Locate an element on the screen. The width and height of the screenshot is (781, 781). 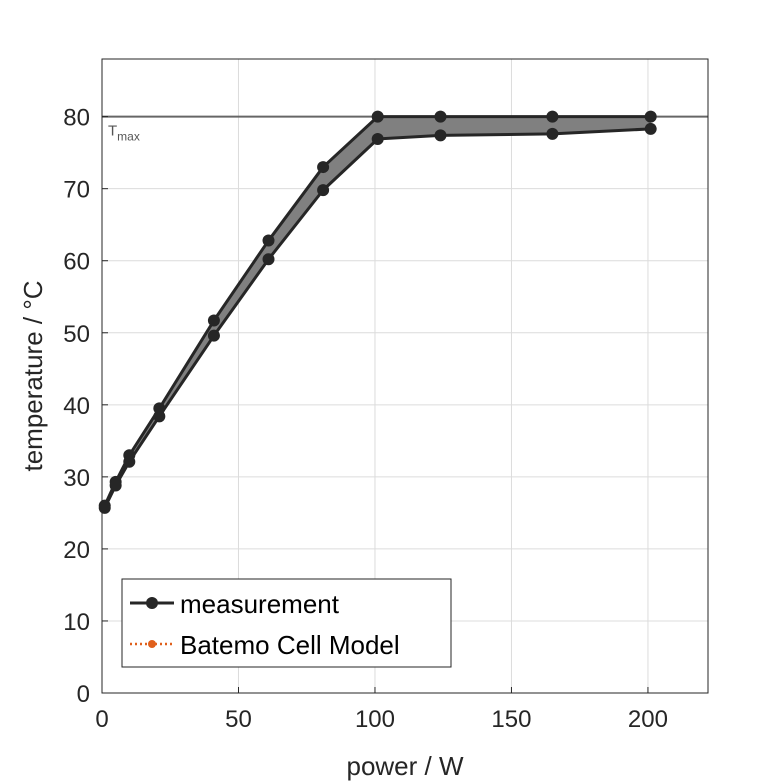
x-tick-label: 50 is located at coordinates (238, 719).